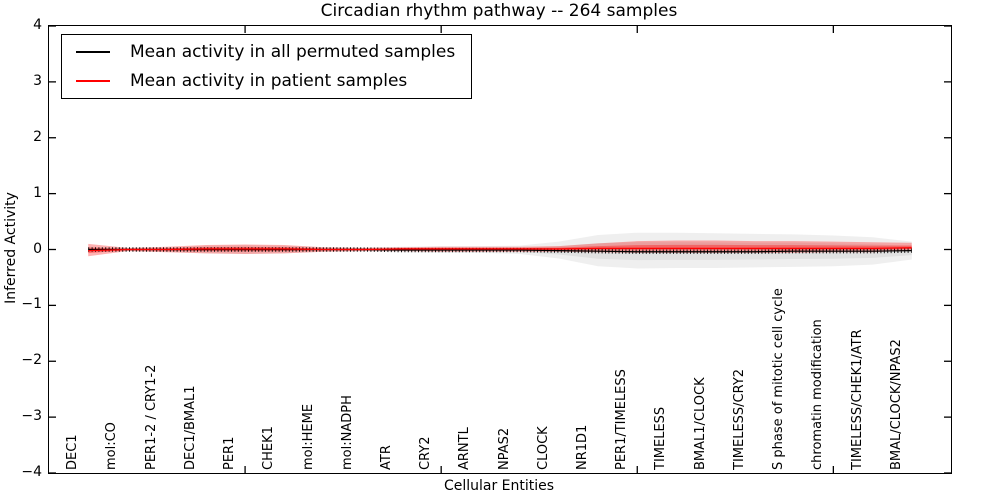 The image size is (1000, 500). I want to click on y-tick-label: −2, so click(31, 360).